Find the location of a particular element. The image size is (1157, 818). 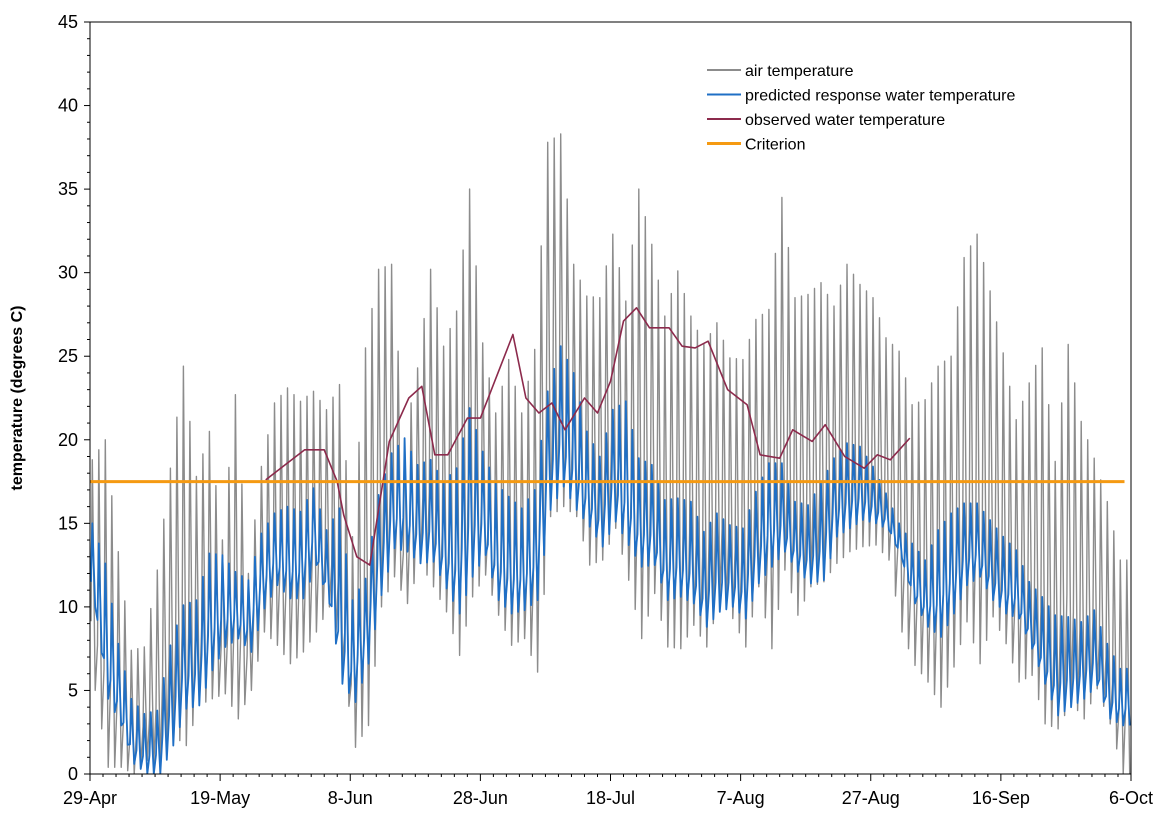

legend-label: observed water temperature is located at coordinates (845, 120).